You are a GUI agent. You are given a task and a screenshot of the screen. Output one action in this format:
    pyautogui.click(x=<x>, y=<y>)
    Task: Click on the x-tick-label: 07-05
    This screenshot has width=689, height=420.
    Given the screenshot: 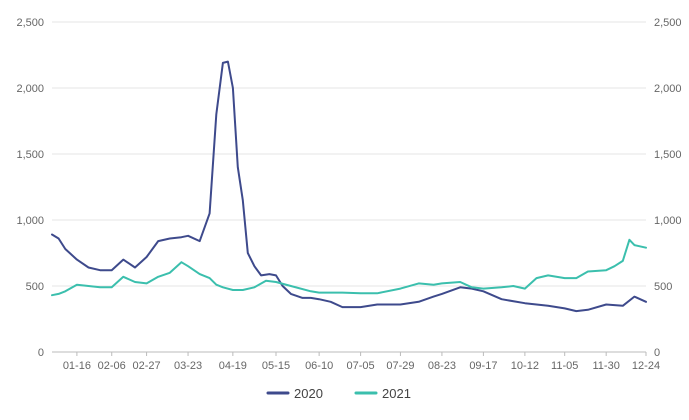 What is the action you would take?
    pyautogui.click(x=361, y=366)
    